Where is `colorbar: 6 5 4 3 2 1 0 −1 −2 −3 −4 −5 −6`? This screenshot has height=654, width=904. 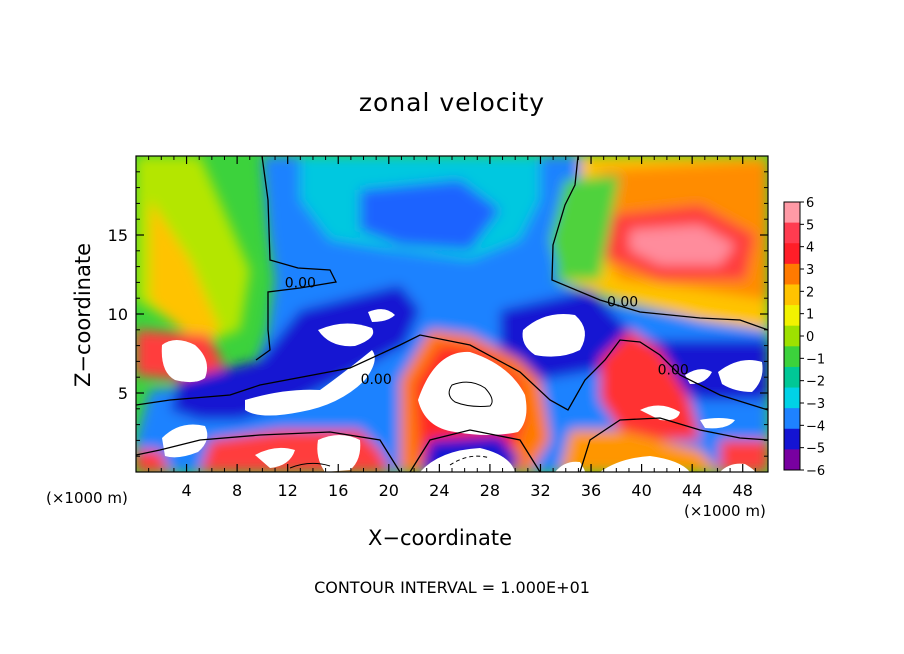
colorbar: 6 5 4 3 2 1 0 −1 −2 −3 −4 −5 −6 is located at coordinates (804, 337).